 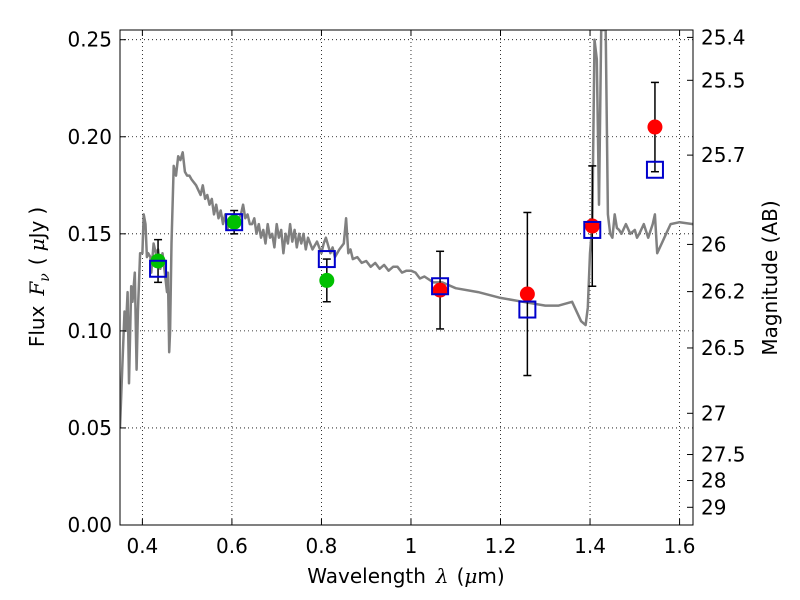 What do you see at coordinates (96, 282) in the screenshot?
I see `y-axis-ticks: 0.00 0.05 0.10 0.15 0.20 0.25` at bounding box center [96, 282].